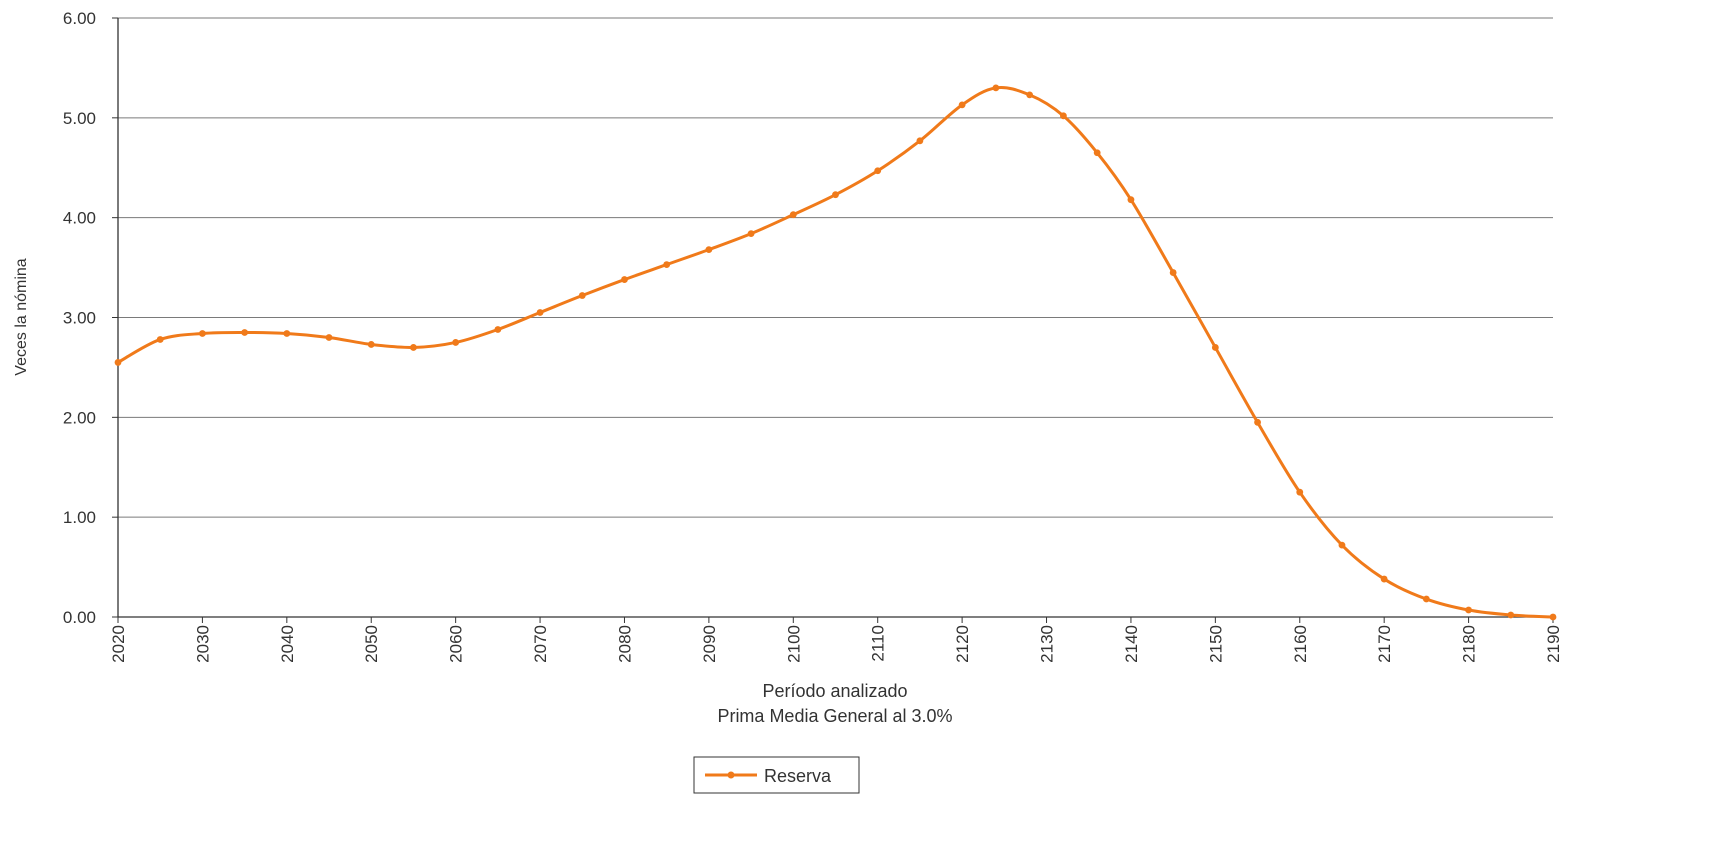 This screenshot has width=1711, height=859. What do you see at coordinates (287, 644) in the screenshot?
I see `x-tick-label: 2040` at bounding box center [287, 644].